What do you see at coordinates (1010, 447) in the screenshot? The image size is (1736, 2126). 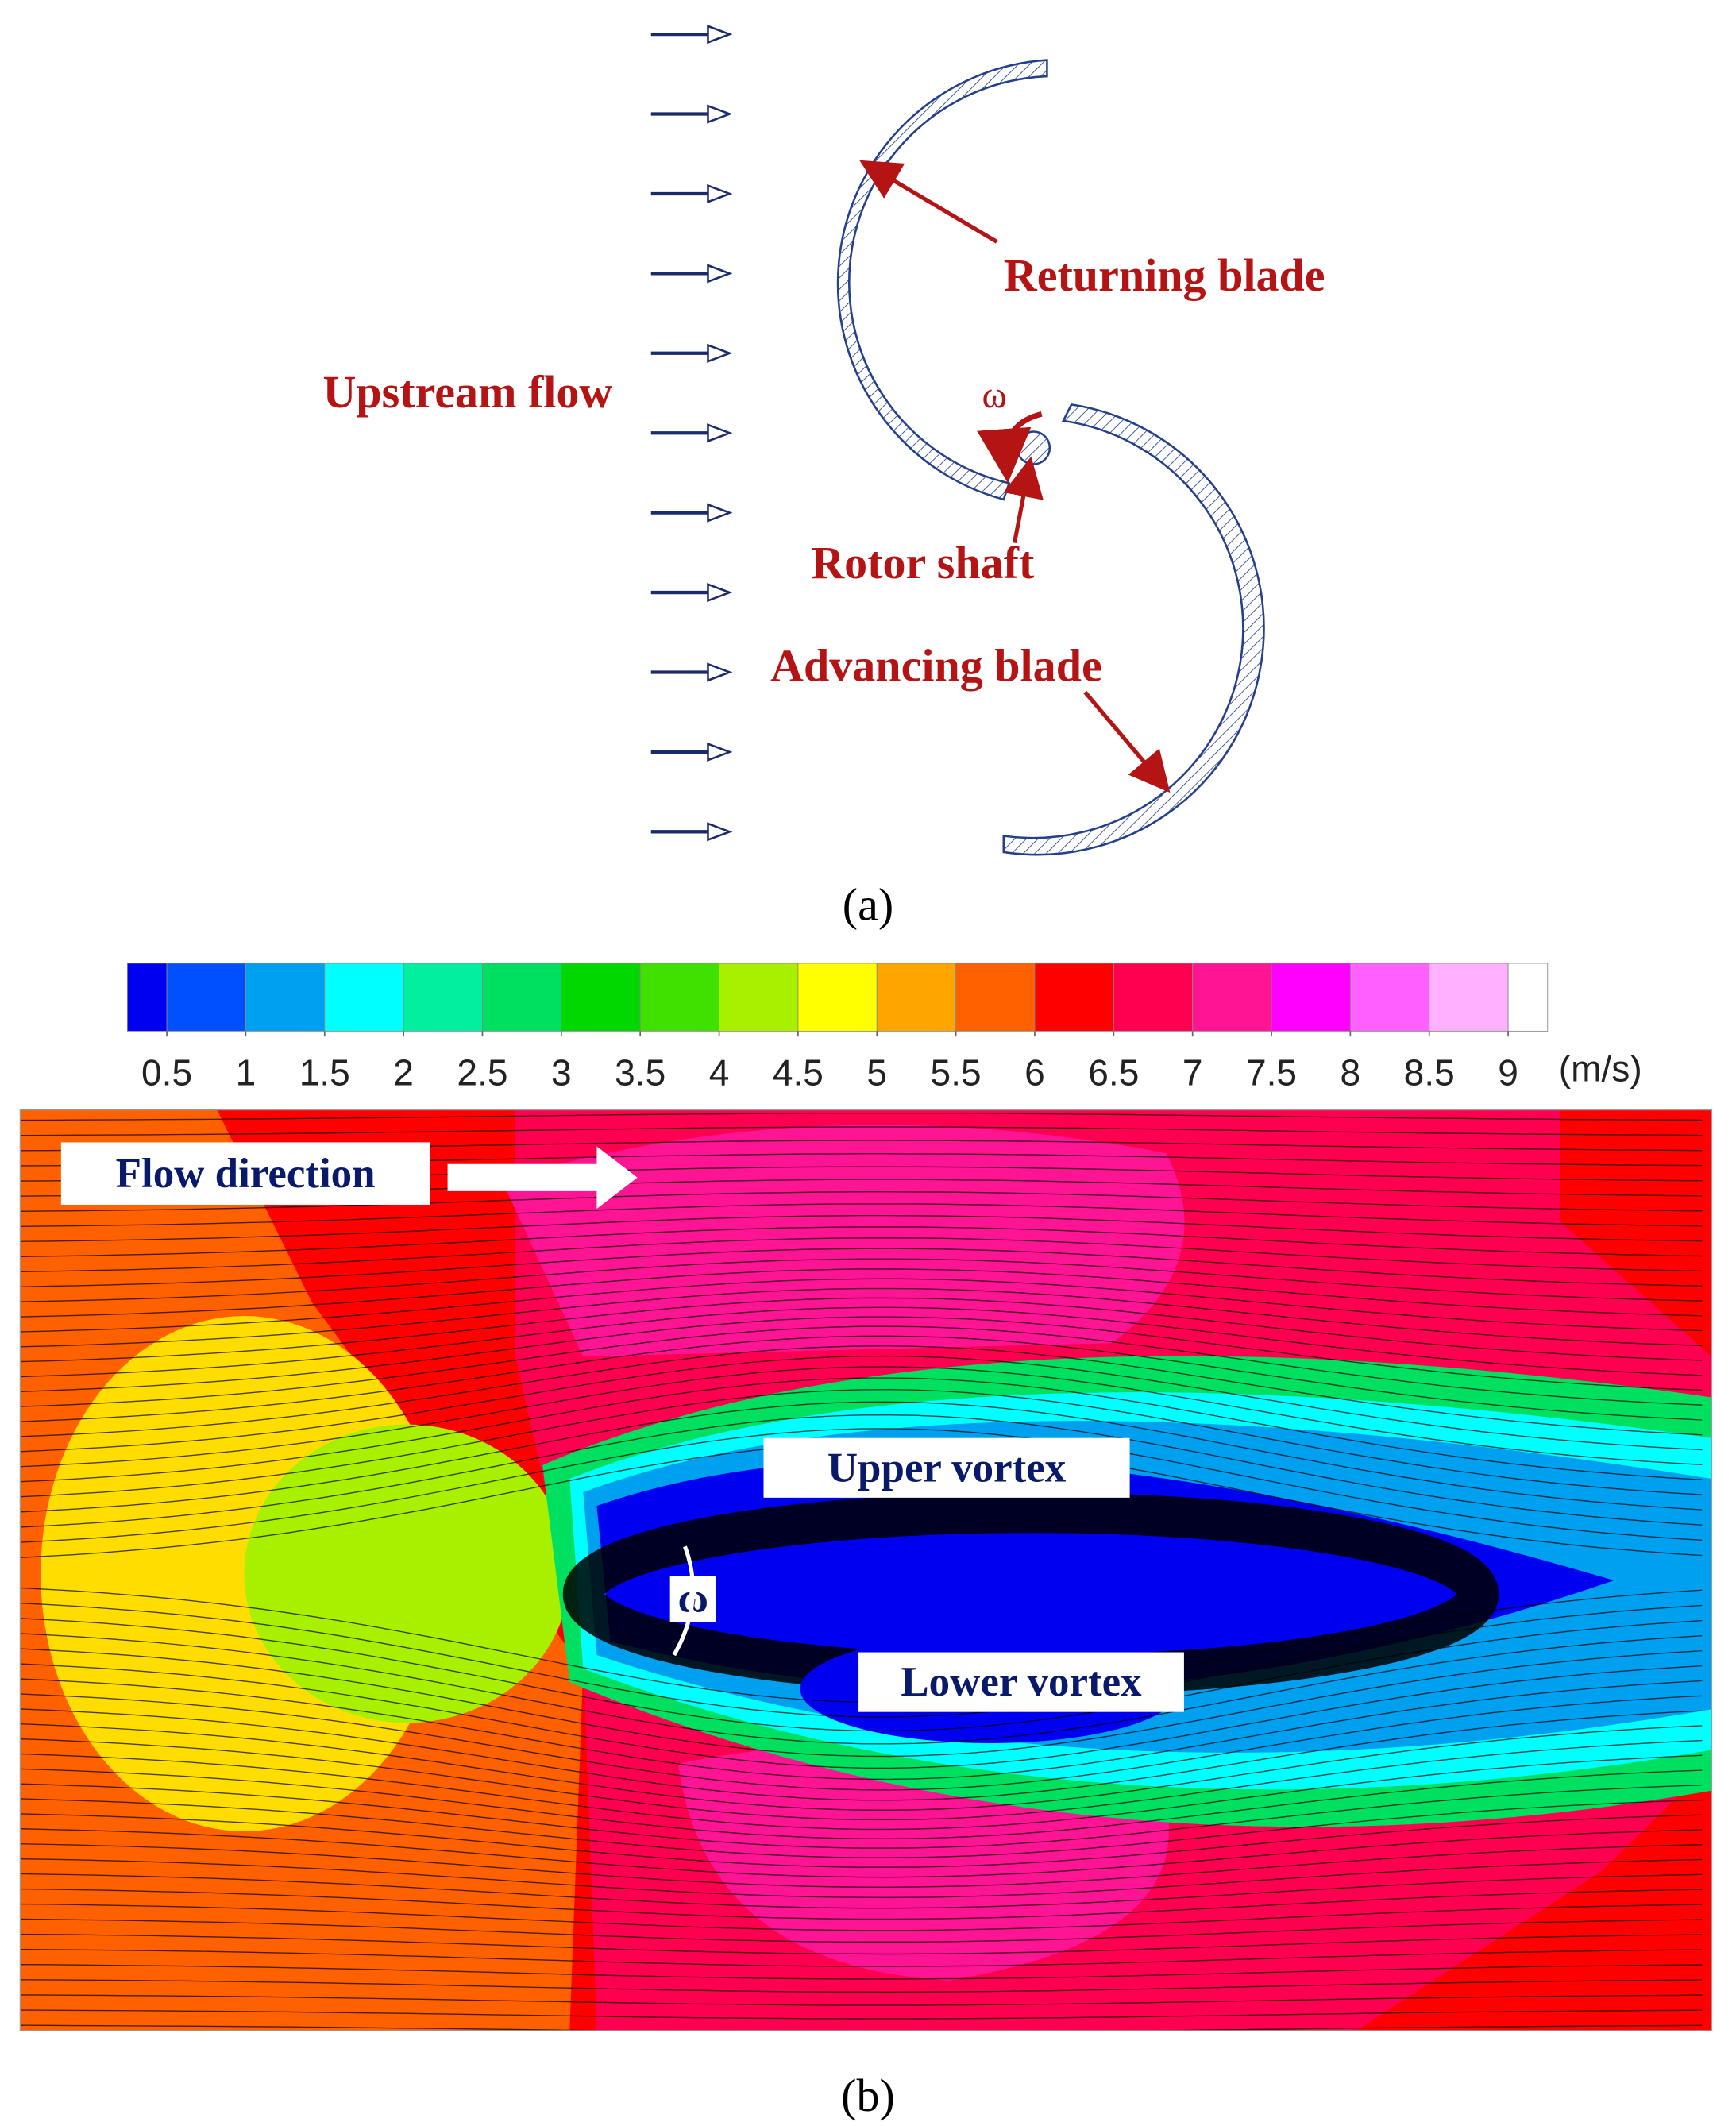 I see `rotation-arrow` at bounding box center [1010, 447].